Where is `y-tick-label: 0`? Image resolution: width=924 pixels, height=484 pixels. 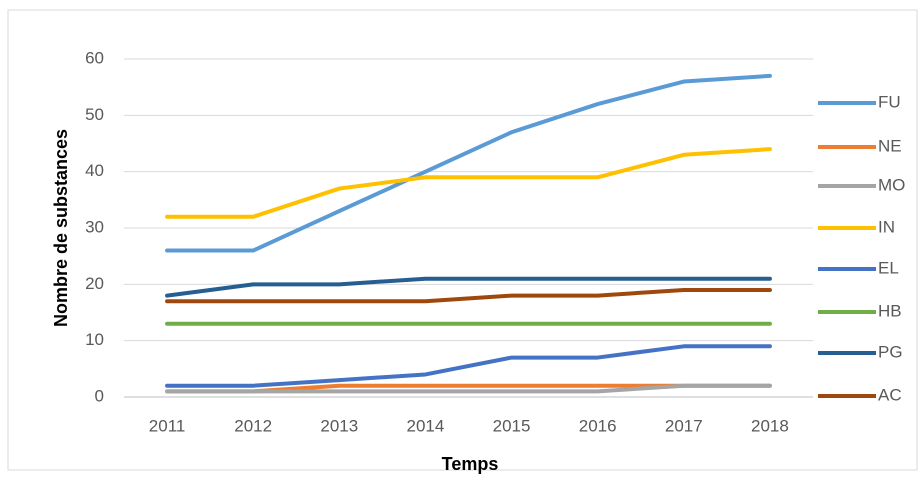 y-tick-label: 0 is located at coordinates (99, 395).